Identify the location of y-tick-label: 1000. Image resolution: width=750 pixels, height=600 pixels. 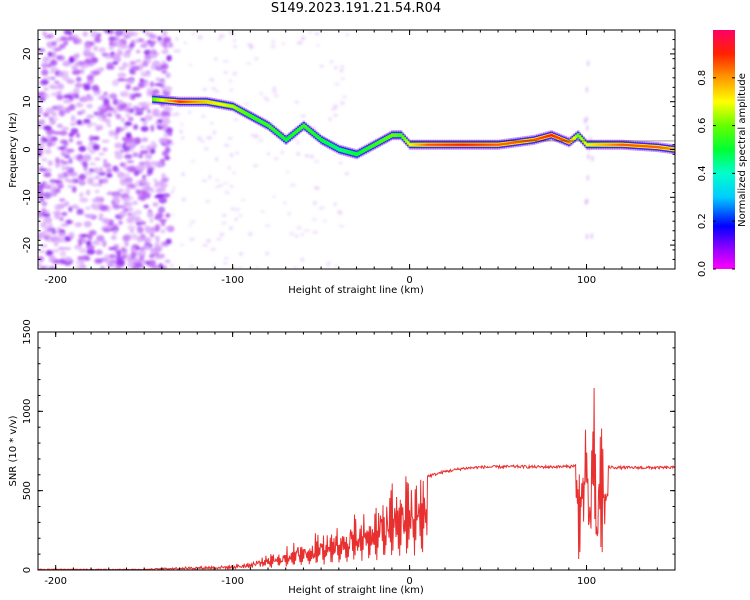
(27, 411).